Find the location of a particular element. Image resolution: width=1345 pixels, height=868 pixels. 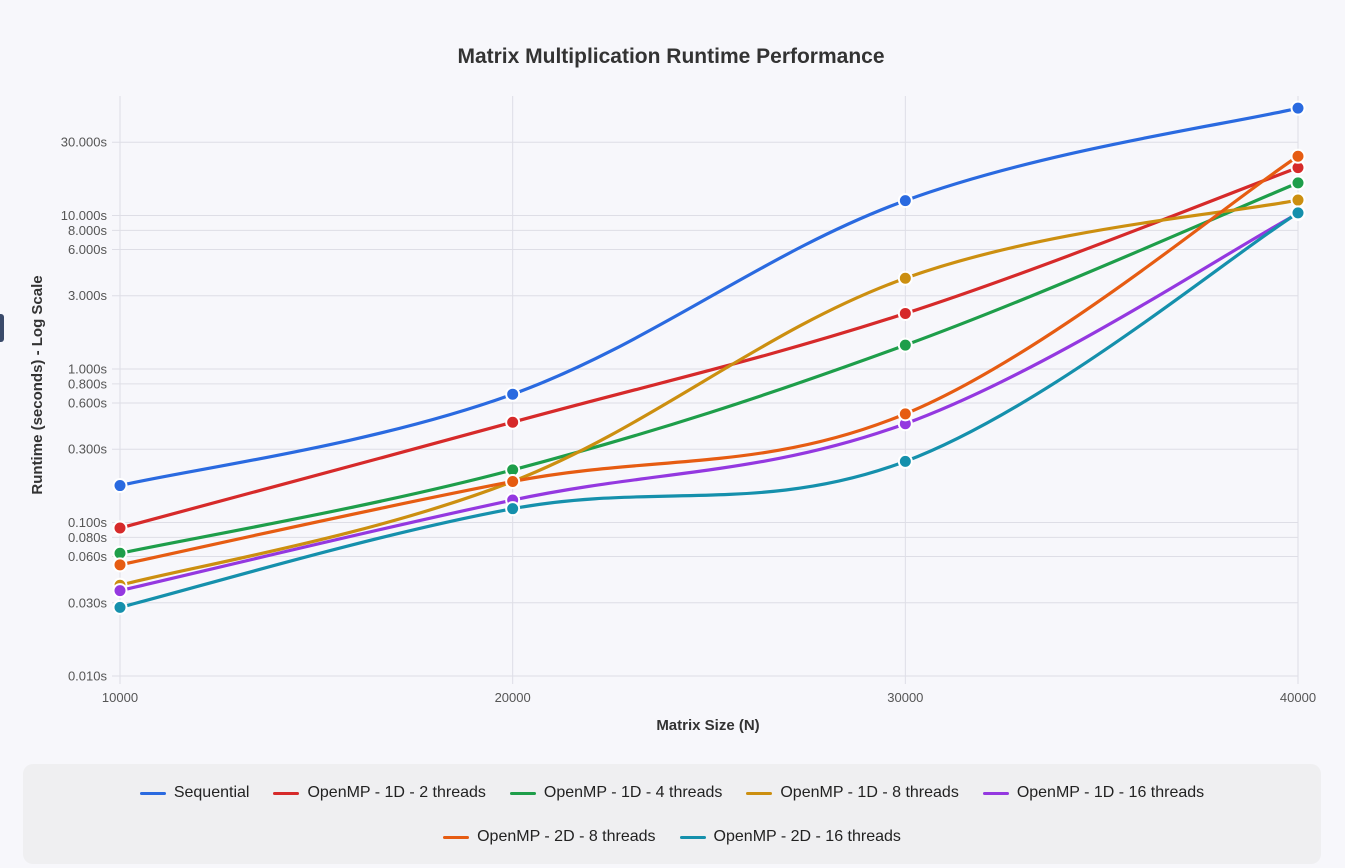

legend-item-openmp-1d-8-threads: OpenMP - 1D - 8 threads is located at coordinates (852, 793).